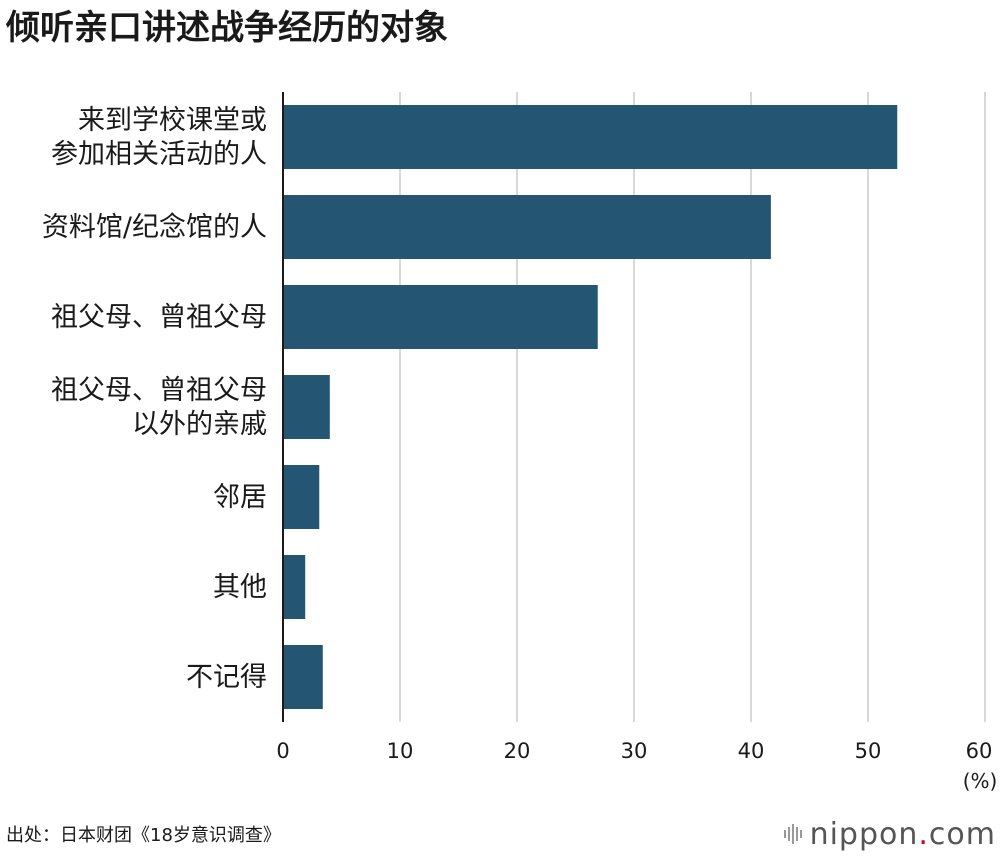 This screenshot has width=1000, height=856. What do you see at coordinates (400, 751) in the screenshot?
I see `x-tick-label: 10` at bounding box center [400, 751].